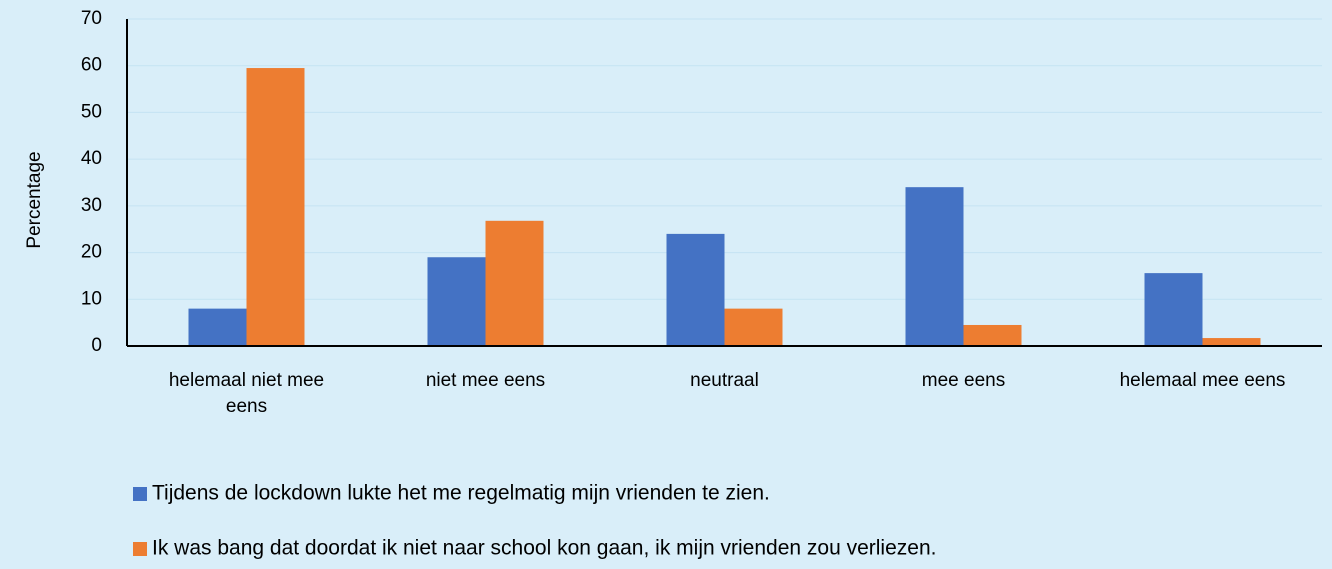 The width and height of the screenshot is (1332, 569). What do you see at coordinates (91, 111) in the screenshot?
I see `y-tick-label: 50` at bounding box center [91, 111].